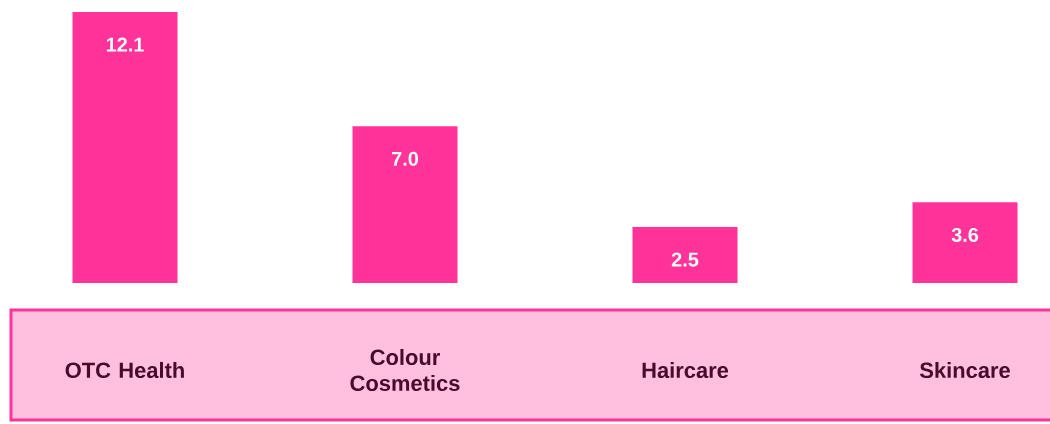 The image size is (1050, 424). I want to click on data-label: 12.1, so click(125, 44).